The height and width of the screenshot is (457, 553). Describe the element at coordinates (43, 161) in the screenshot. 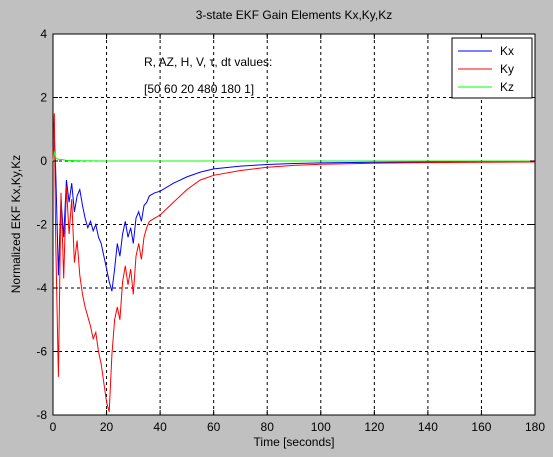

I see `y-tick-label: 0` at that location.